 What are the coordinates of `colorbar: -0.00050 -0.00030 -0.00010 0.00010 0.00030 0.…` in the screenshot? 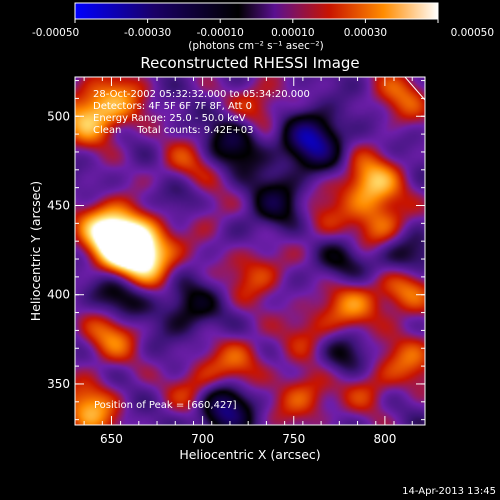 It's located at (263, 27).